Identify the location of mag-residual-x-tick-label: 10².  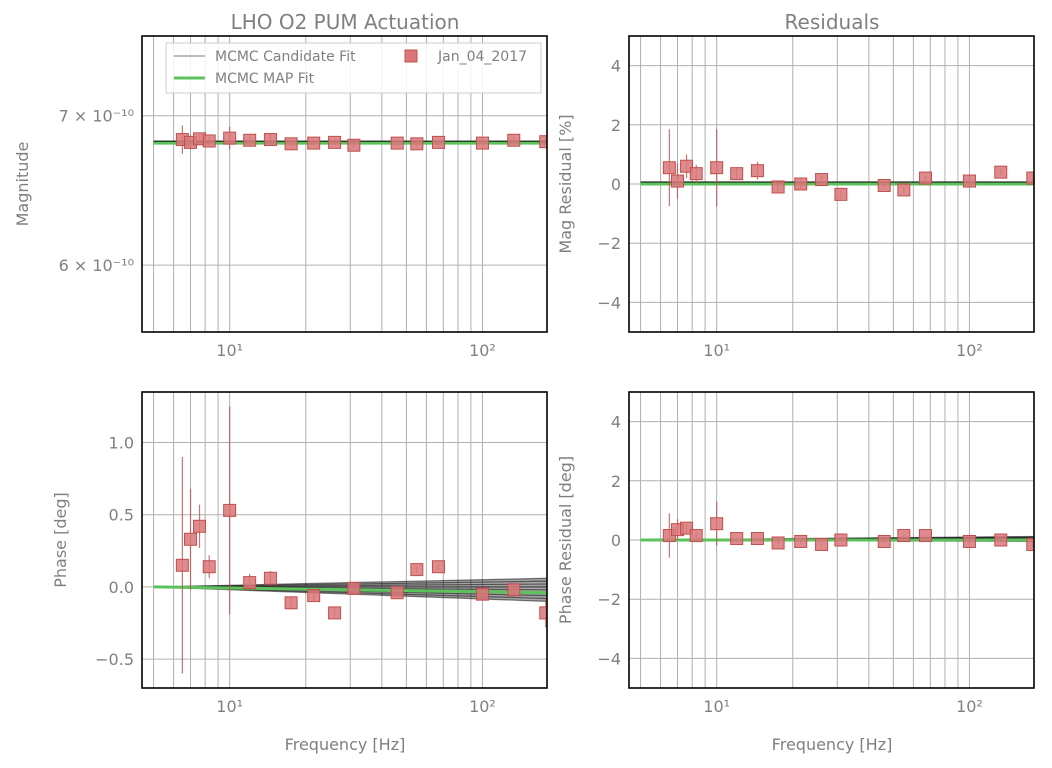
(969, 350).